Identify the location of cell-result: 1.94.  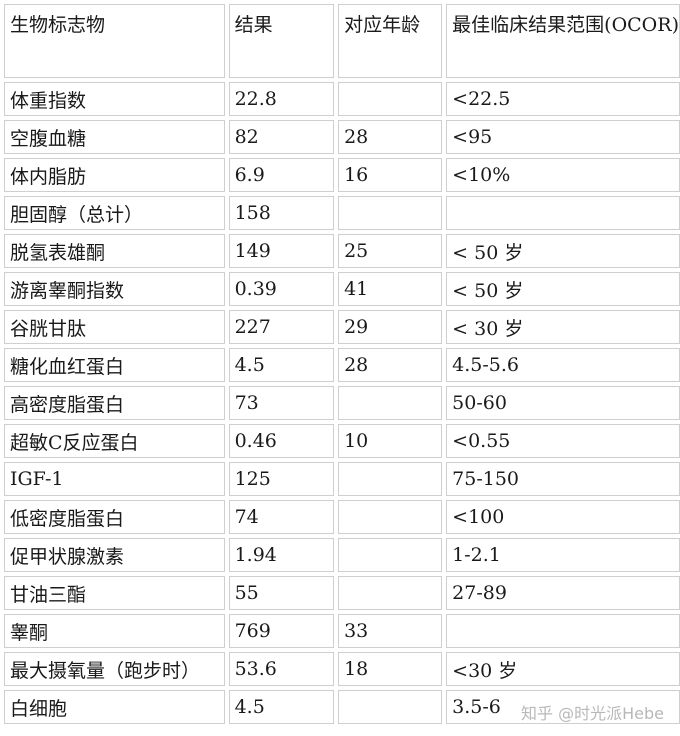
(281, 555).